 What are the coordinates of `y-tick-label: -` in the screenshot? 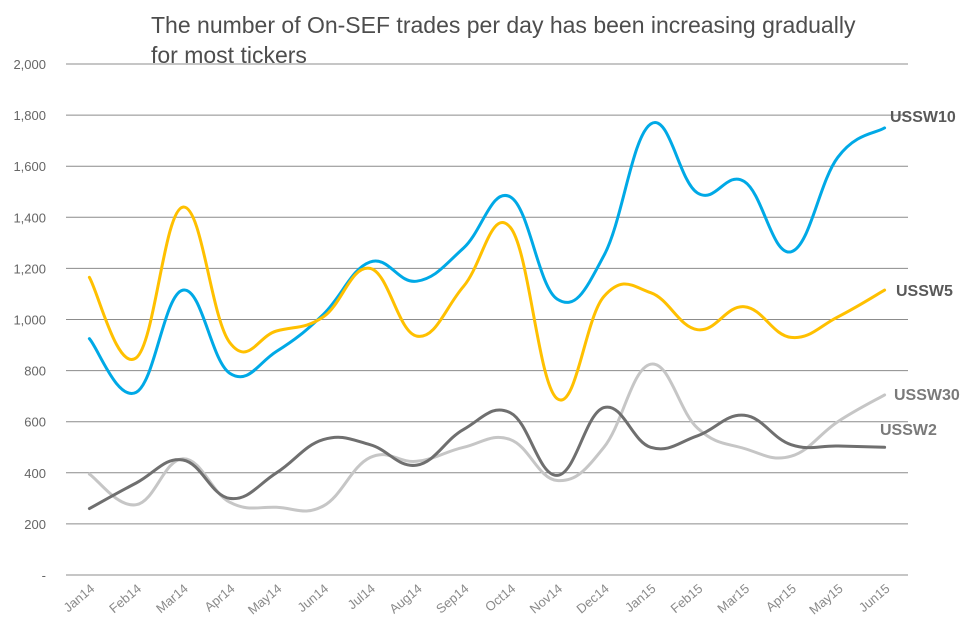 It's located at (44, 575).